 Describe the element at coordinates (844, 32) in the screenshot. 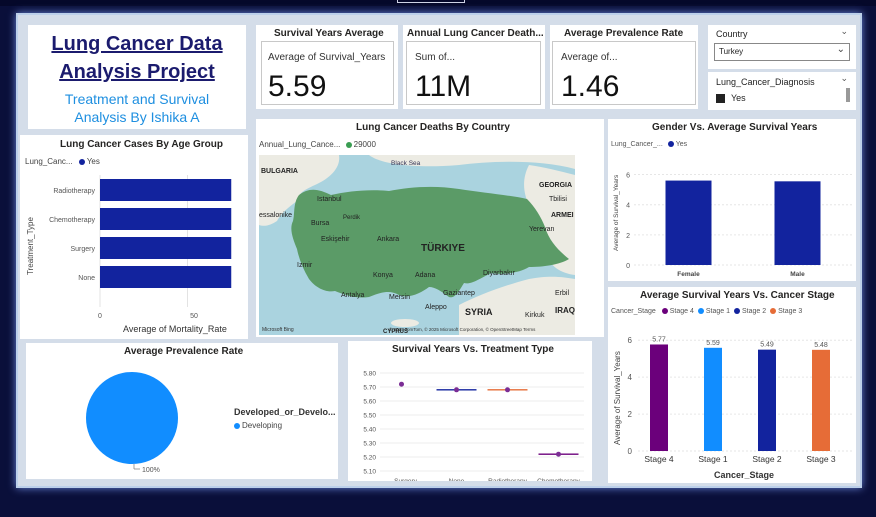

I see `country-slicer-collapse: ⌄` at that location.